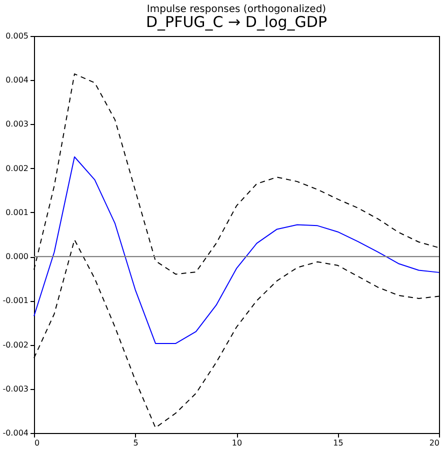 The width and height of the screenshot is (446, 449). Describe the element at coordinates (15, 433) in the screenshot. I see `y-tick-label: -0.004` at that location.